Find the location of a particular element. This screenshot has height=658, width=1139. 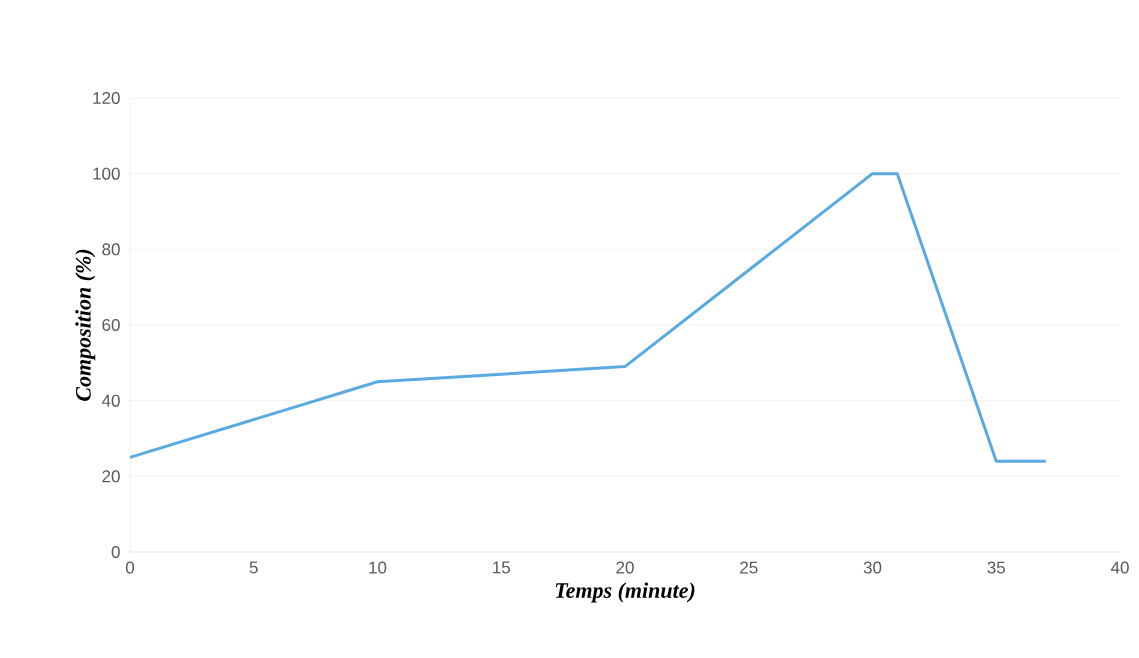

x-tick-label: 30 is located at coordinates (872, 567).